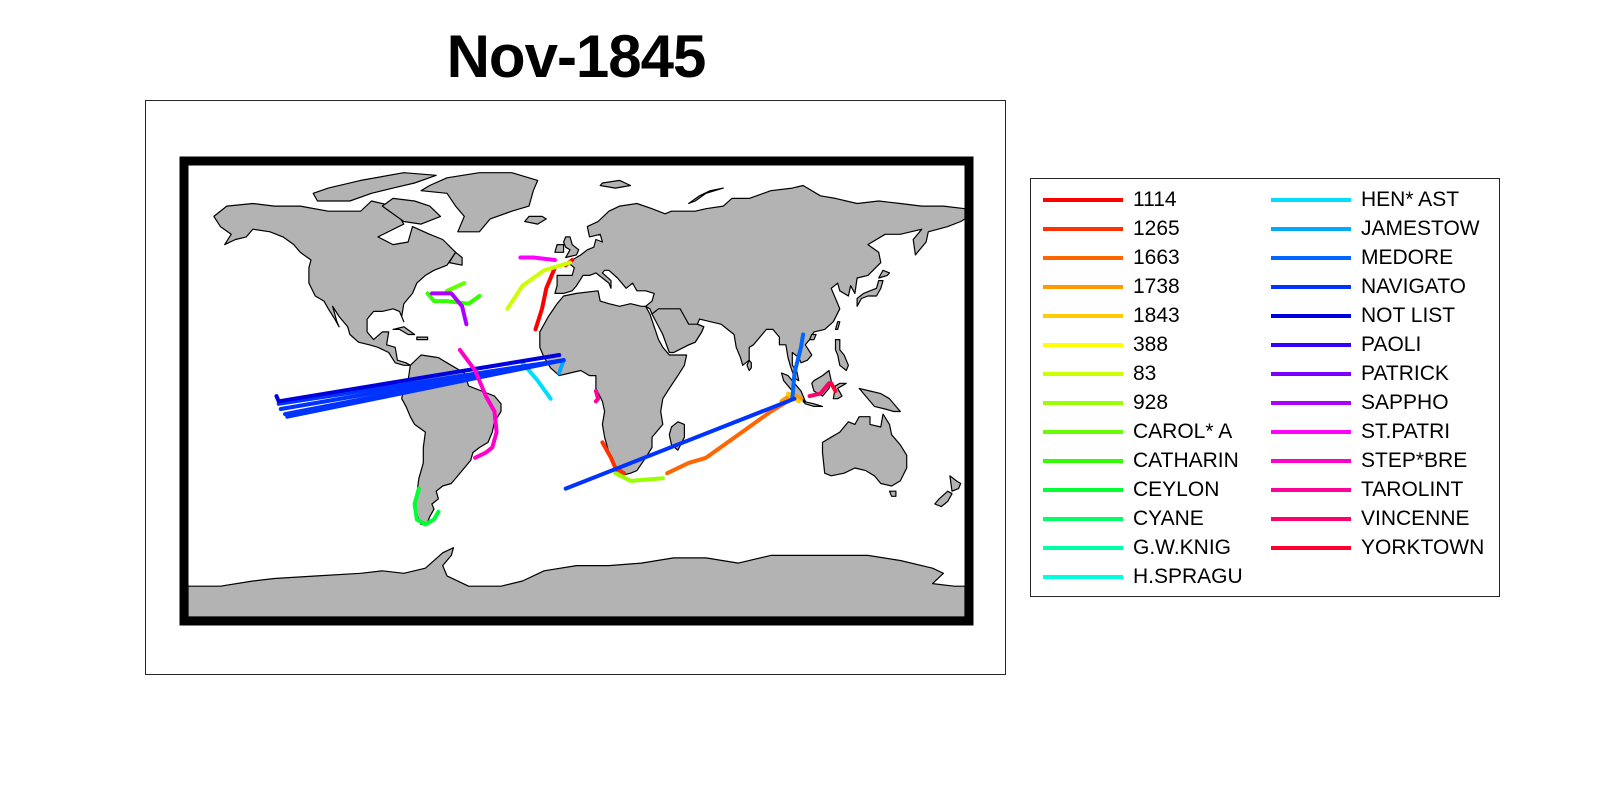 The width and height of the screenshot is (1600, 800). I want to click on legend-entry: SAPPHO, so click(1360, 403).